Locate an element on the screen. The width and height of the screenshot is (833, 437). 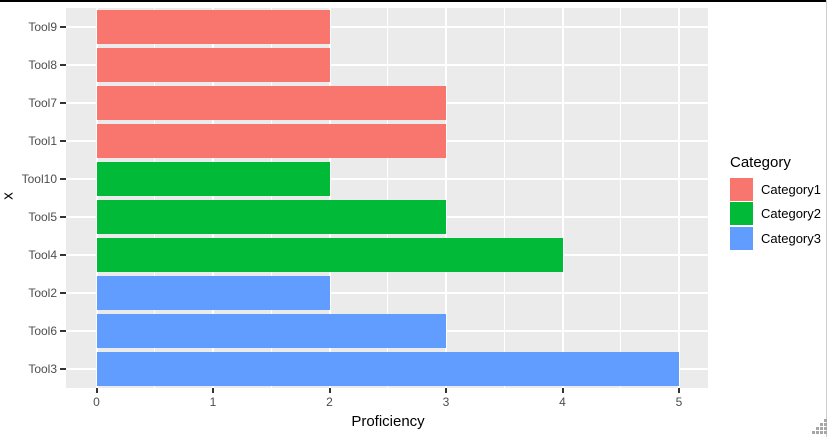
y-tick-label: Tool9 is located at coordinates (42, 27).